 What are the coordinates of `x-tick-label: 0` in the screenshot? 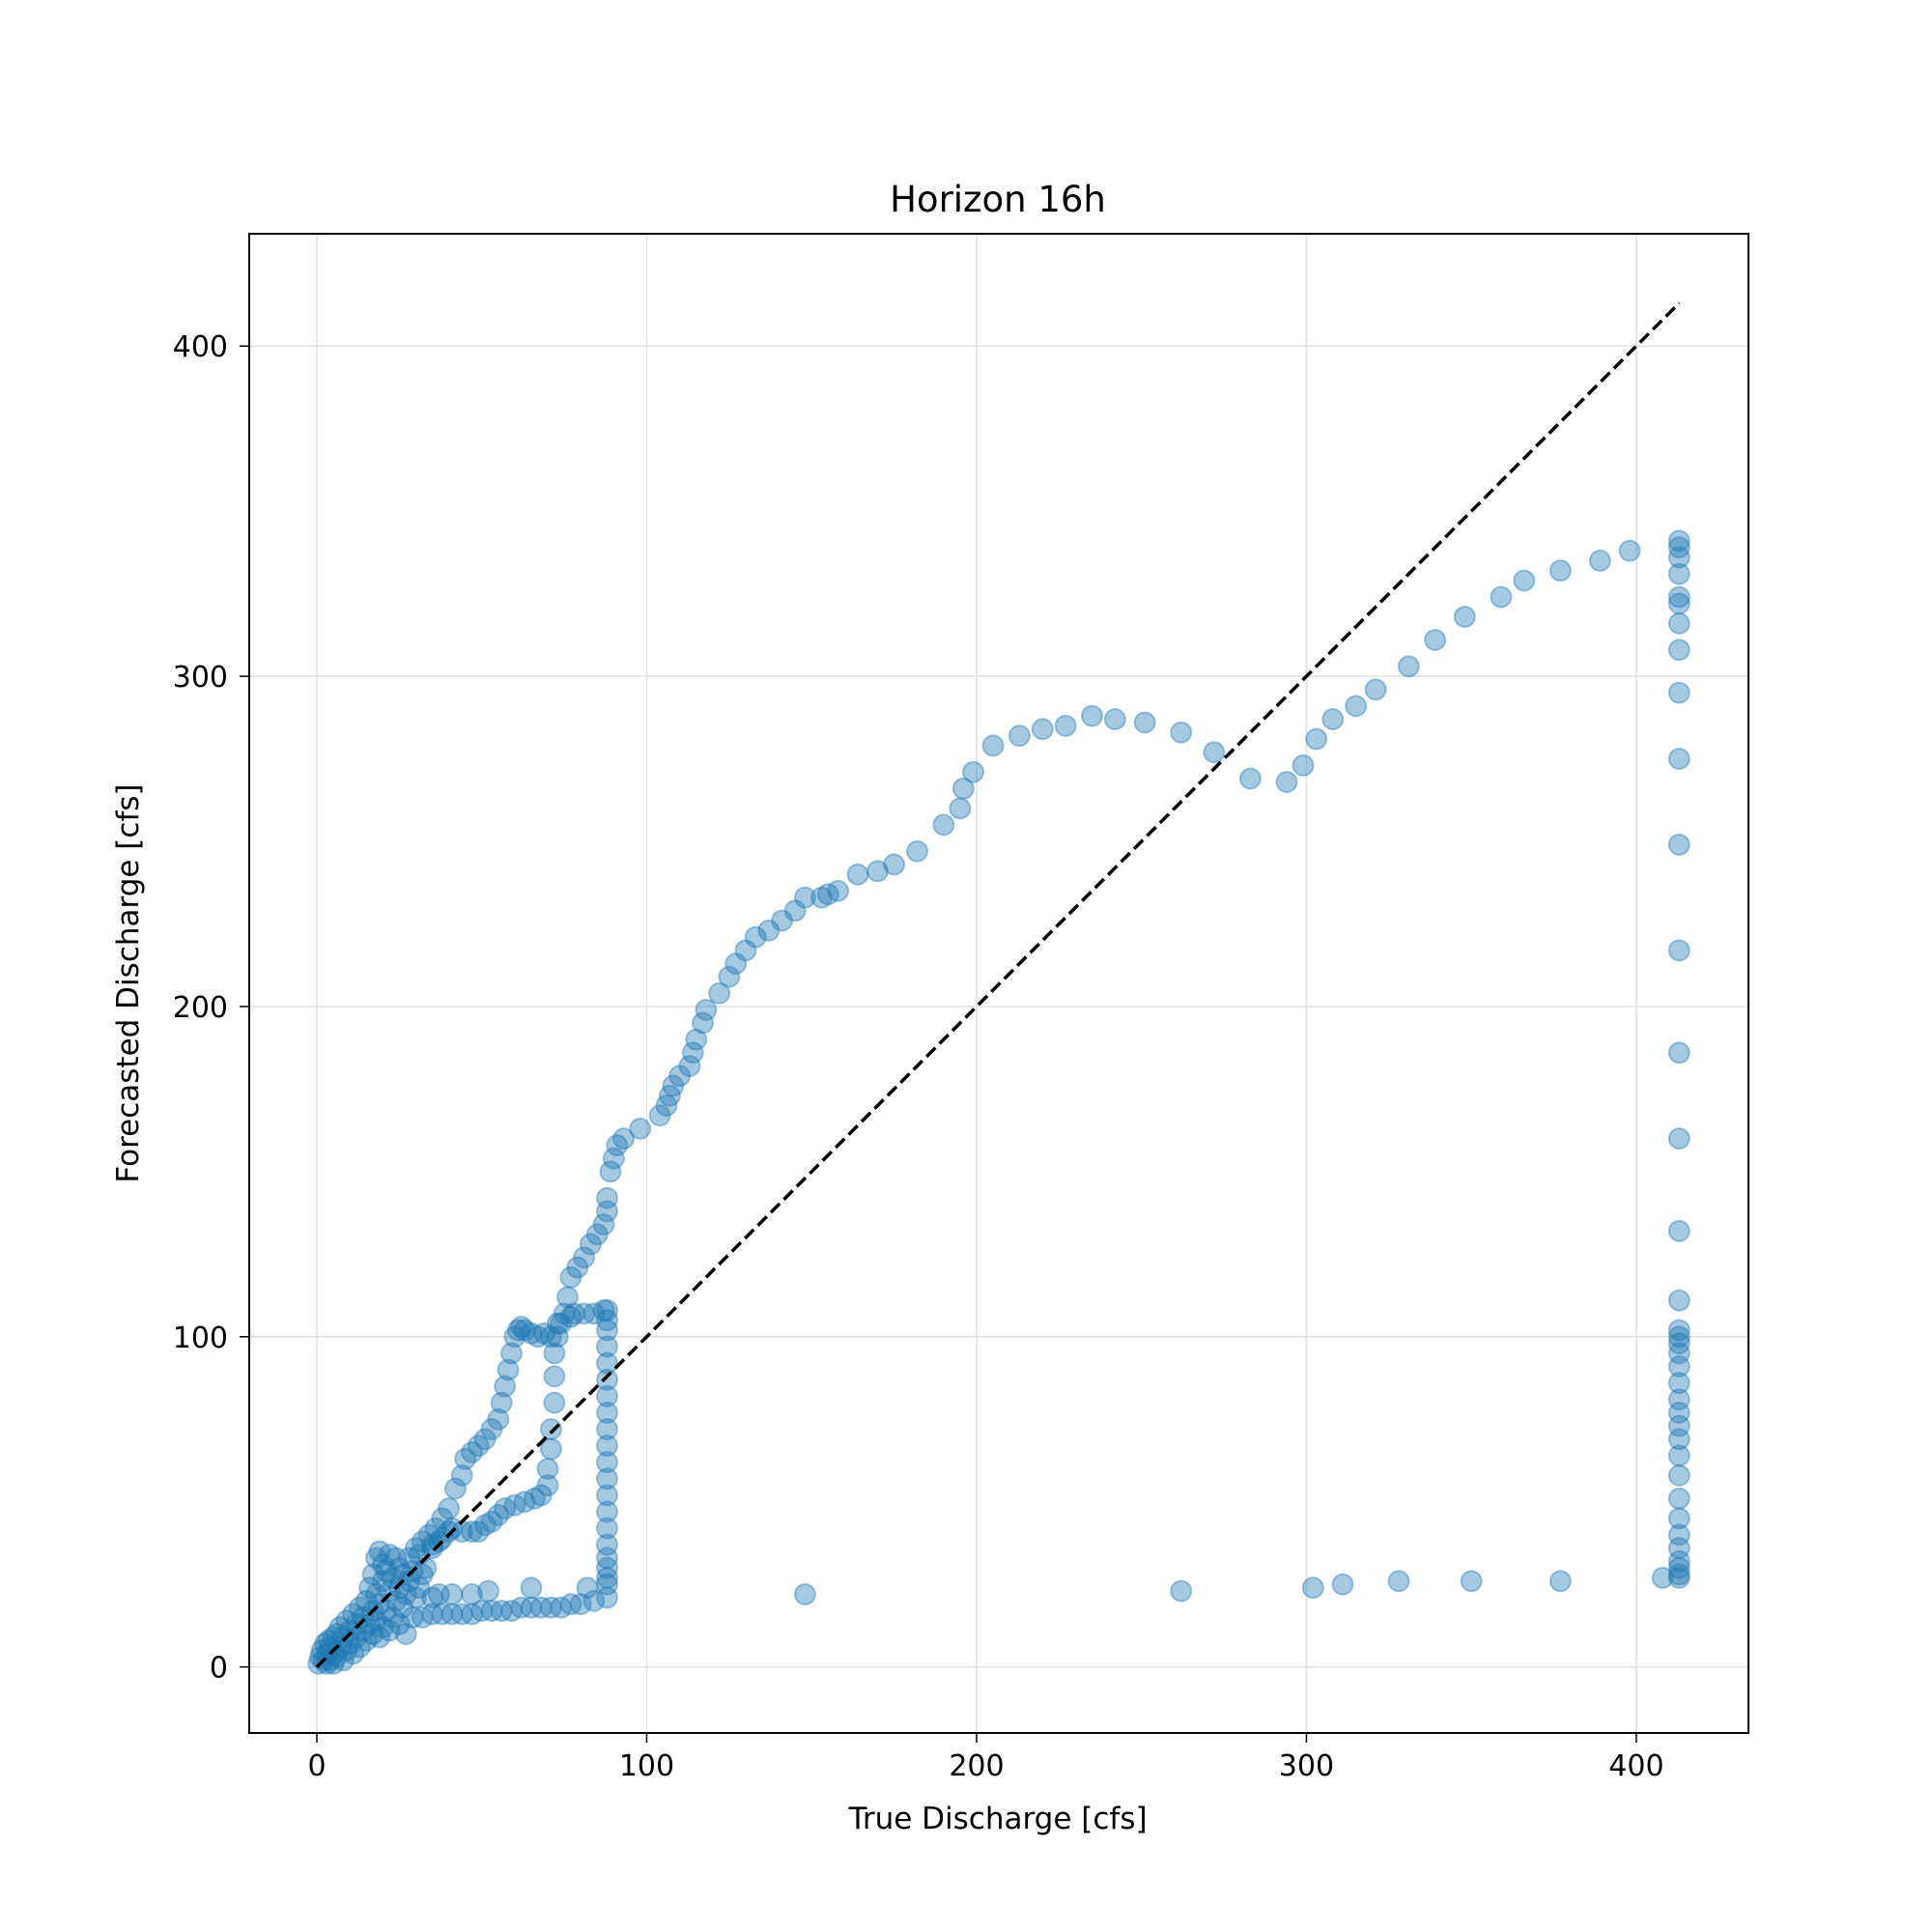 It's located at (316, 1766).